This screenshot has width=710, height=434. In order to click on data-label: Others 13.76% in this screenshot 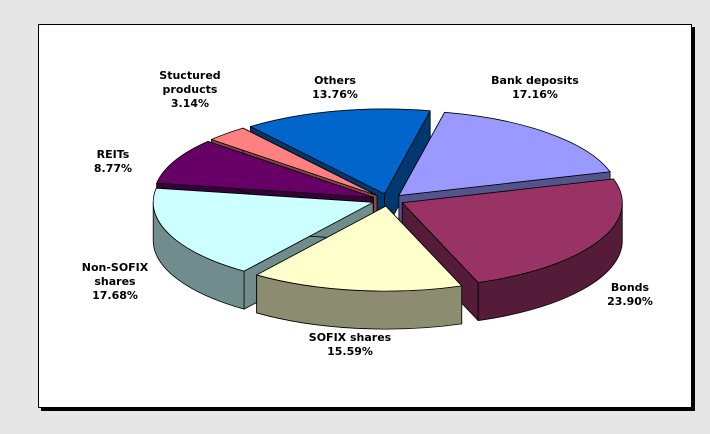, I will do `click(335, 88)`.